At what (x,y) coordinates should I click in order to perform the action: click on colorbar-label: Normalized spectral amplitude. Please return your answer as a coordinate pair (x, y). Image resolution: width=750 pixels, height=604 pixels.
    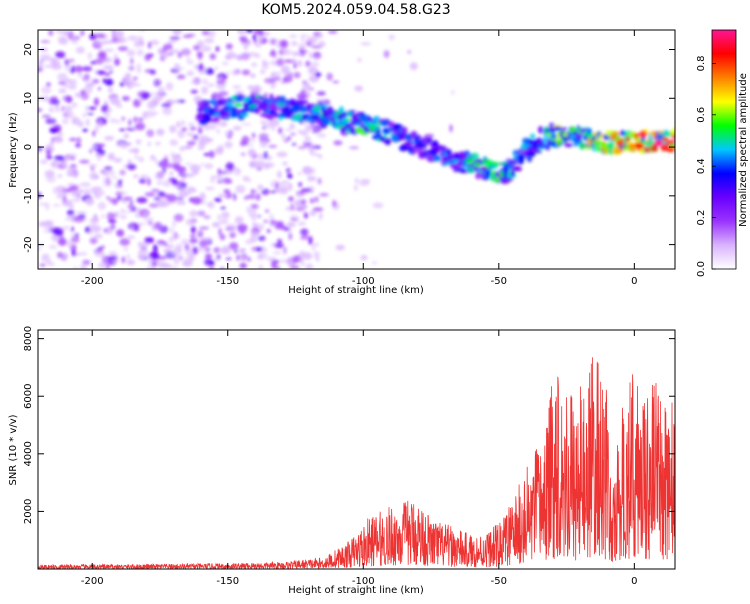
    Looking at the image, I should click on (743, 150).